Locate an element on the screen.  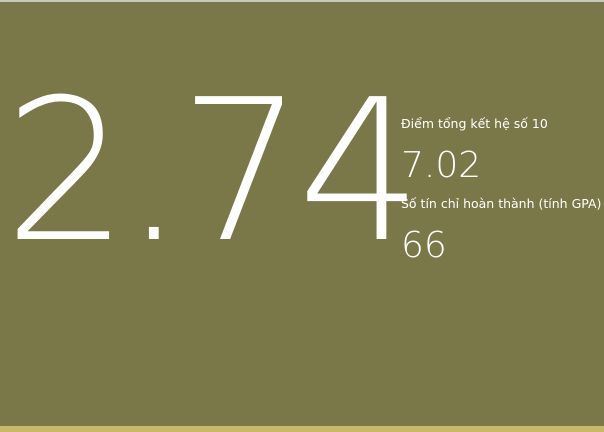
gpa-10-scale-value: 7.02 is located at coordinates (441, 165).